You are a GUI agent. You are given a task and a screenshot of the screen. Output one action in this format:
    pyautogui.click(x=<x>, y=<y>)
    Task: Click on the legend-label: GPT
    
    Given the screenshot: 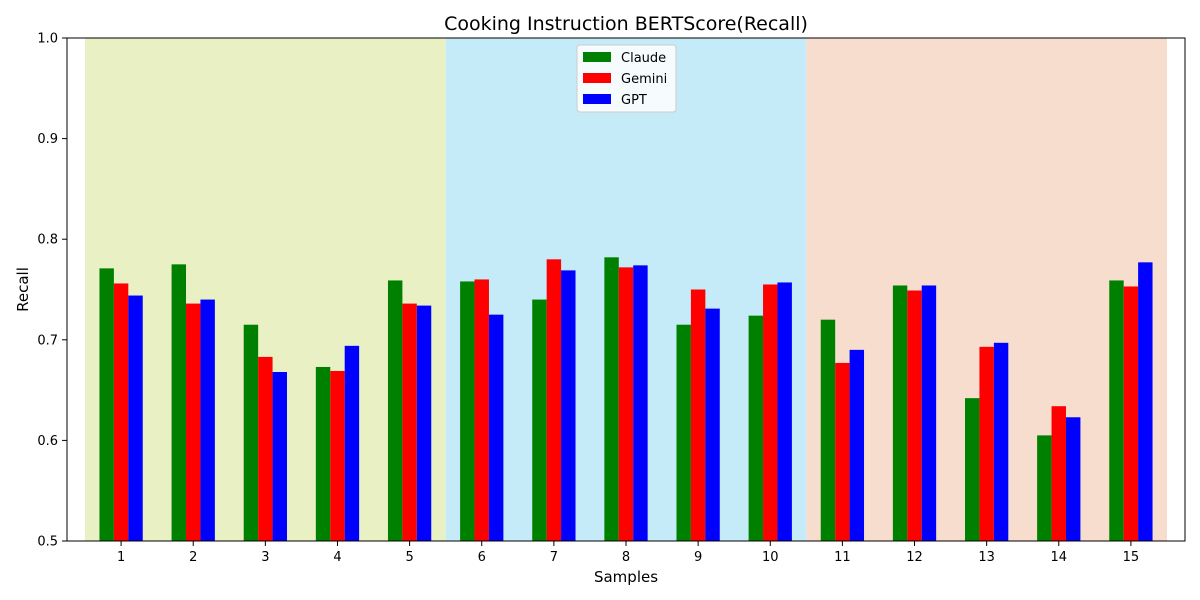 What is the action you would take?
    pyautogui.click(x=634, y=100)
    